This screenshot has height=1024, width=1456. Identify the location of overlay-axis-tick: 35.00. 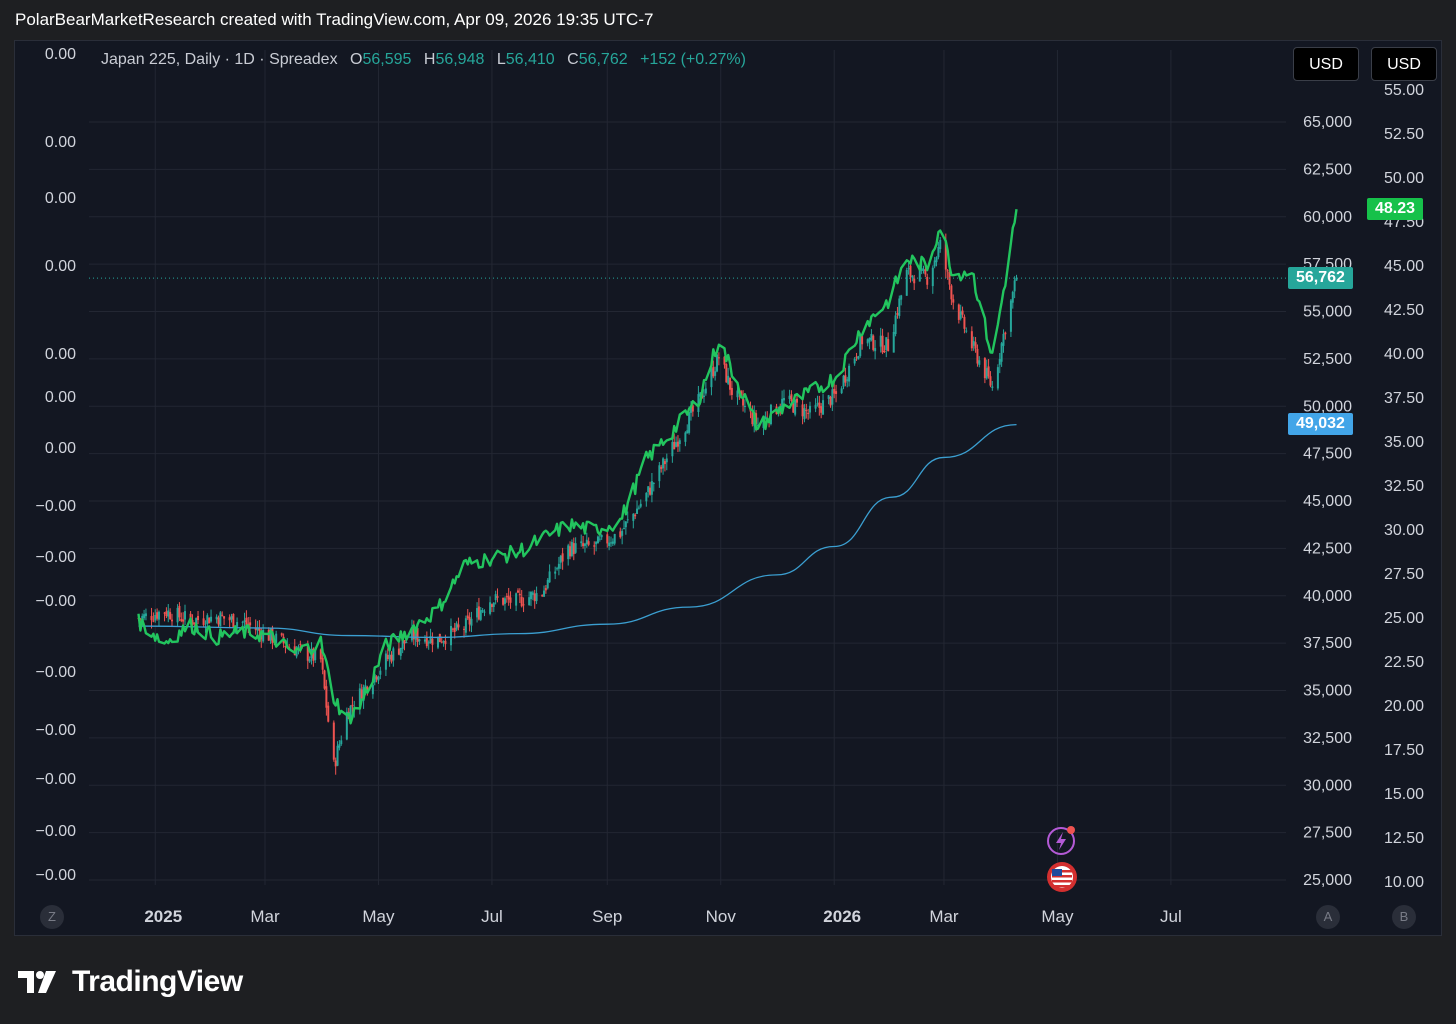
(1404, 442).